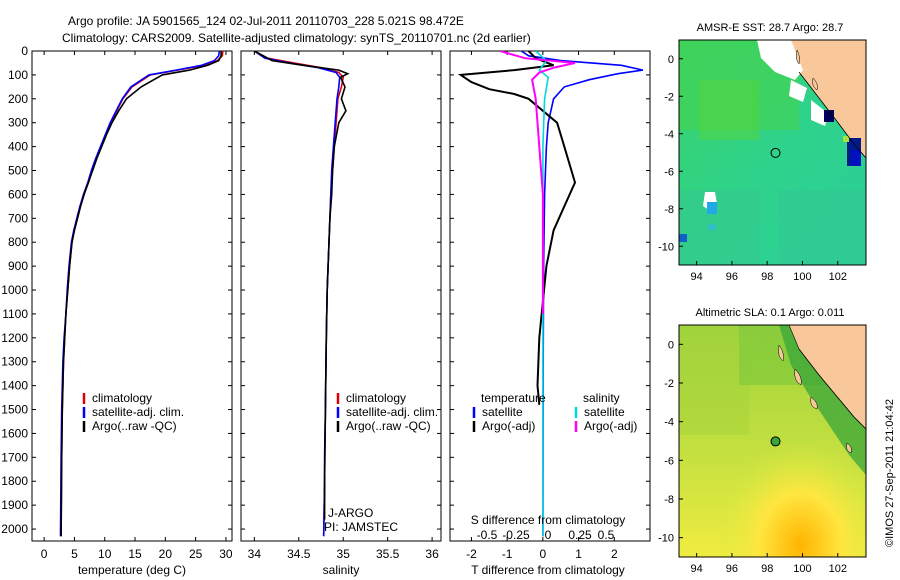  What do you see at coordinates (548, 570) in the screenshot?
I see `t-difference-xlabel: T difference from climatology` at bounding box center [548, 570].